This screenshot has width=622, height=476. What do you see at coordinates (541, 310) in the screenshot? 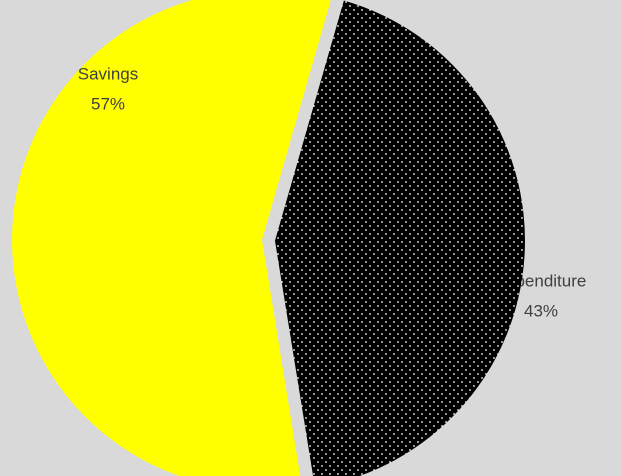
I see `slice-value-label: 43%` at bounding box center [541, 310].